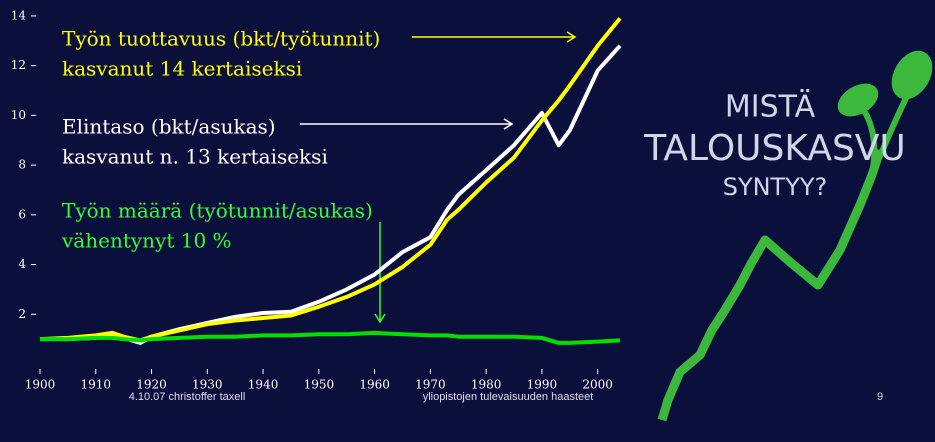  Describe the element at coordinates (319, 385) in the screenshot. I see `x-tick-label: 1950` at that location.